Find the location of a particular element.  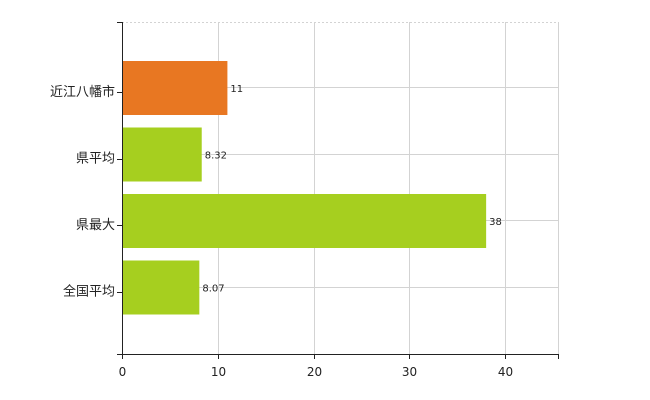

x-tick-label: 20 is located at coordinates (314, 372).